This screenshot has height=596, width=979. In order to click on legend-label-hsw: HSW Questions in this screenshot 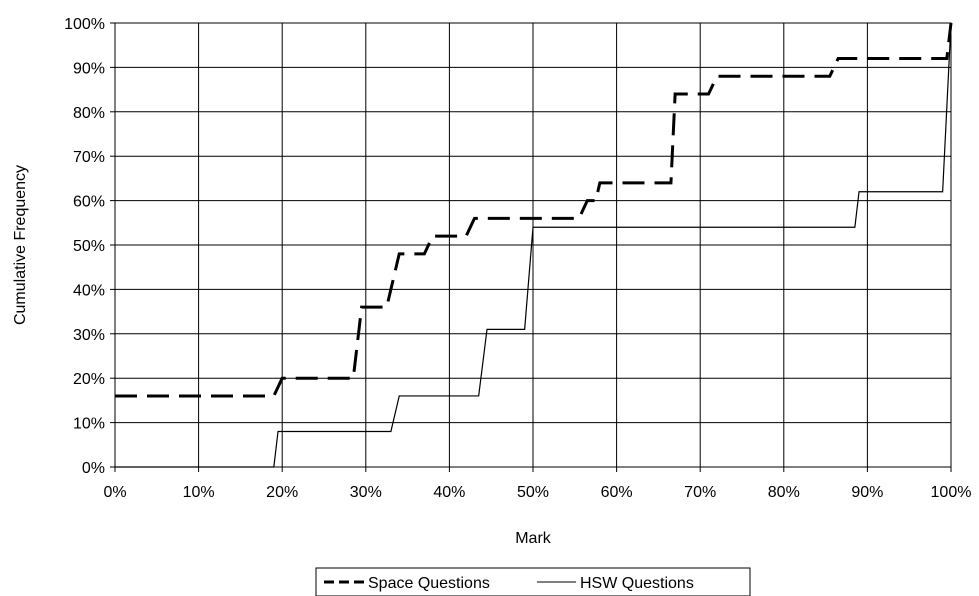, I will do `click(637, 583)`.